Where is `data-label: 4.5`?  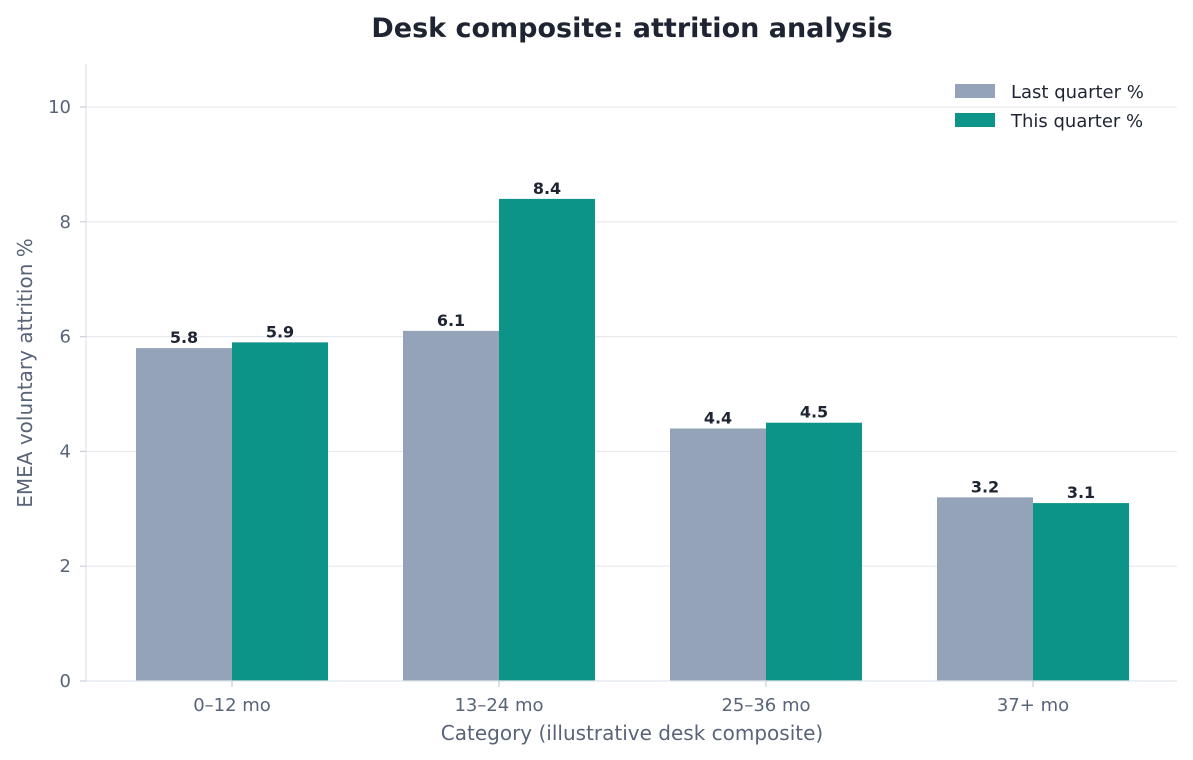 data-label: 4.5 is located at coordinates (814, 412).